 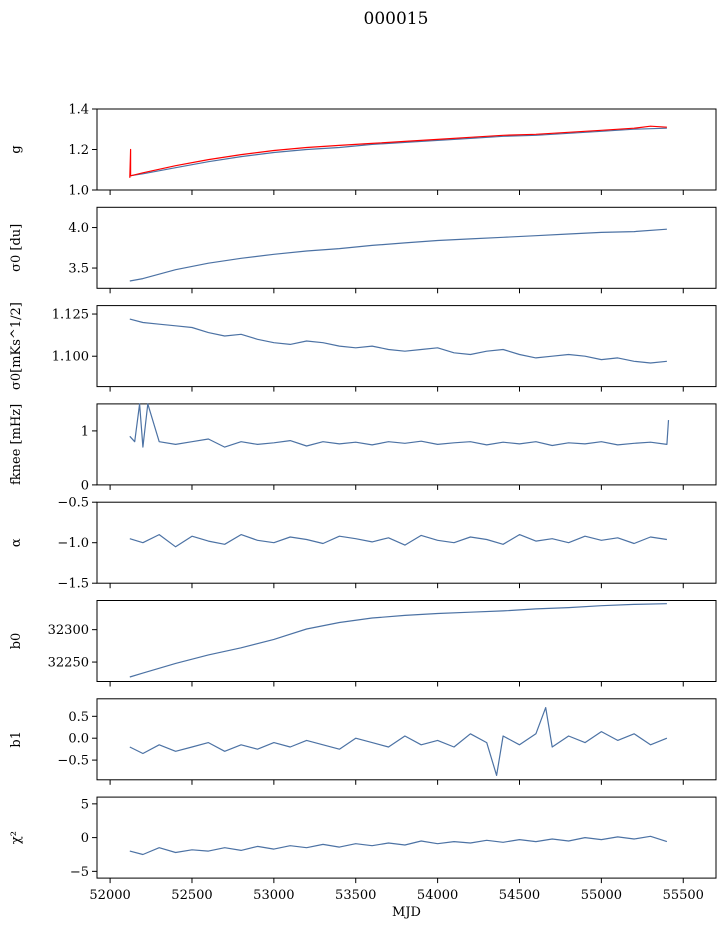 I want to click on subplot-2: 3.5 4.0 σ0 [du], so click(x=363, y=250).